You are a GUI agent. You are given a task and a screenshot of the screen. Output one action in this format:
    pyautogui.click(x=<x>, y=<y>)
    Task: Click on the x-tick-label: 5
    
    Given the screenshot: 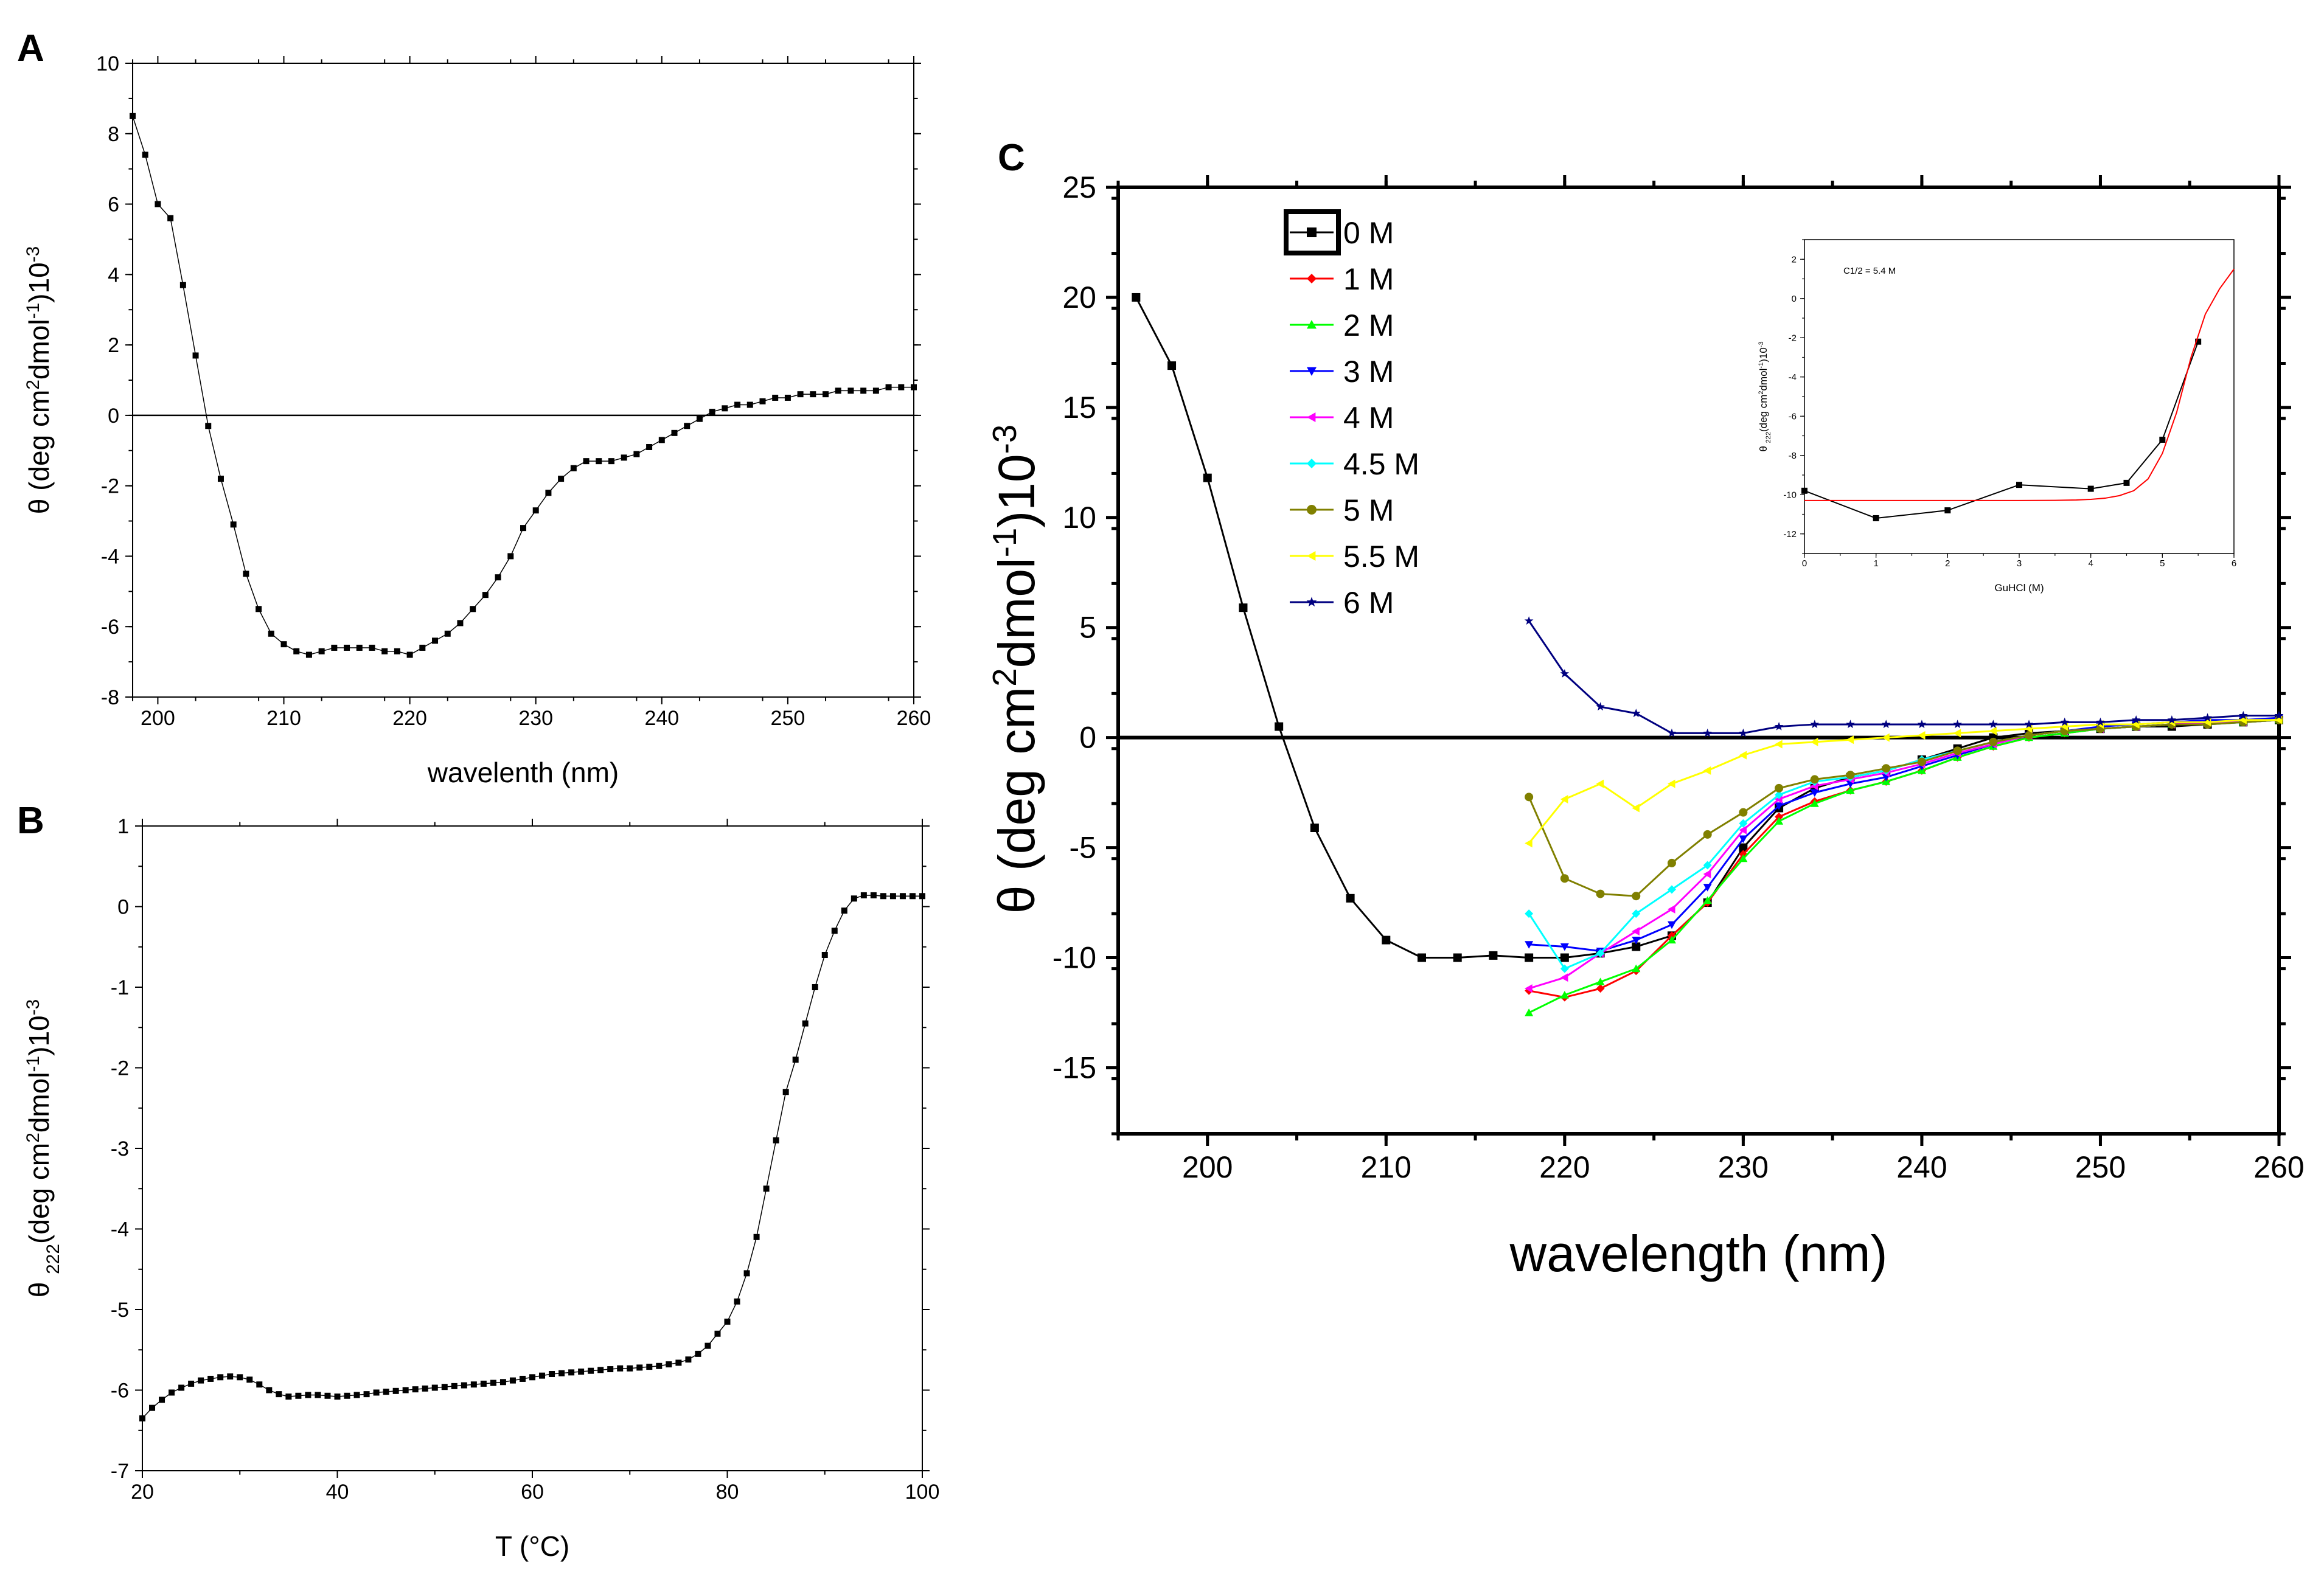 What is the action you would take?
    pyautogui.click(x=2162, y=563)
    